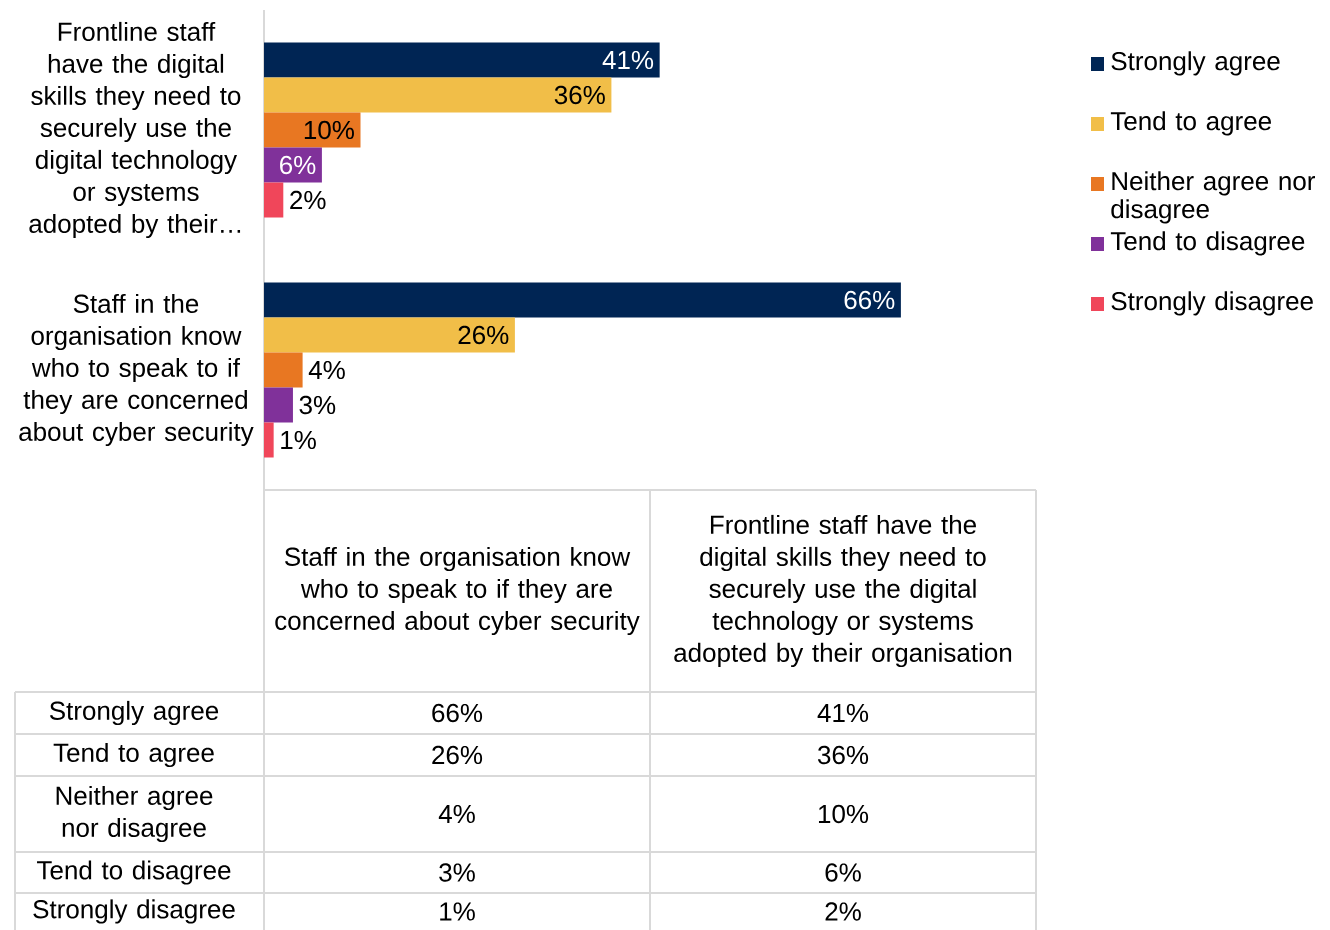 Image resolution: width=1330 pixels, height=930 pixels. What do you see at coordinates (457, 591) in the screenshot?
I see `text: Staff in the organisation know who to speak to if they are concerned about cyber security` at bounding box center [457, 591].